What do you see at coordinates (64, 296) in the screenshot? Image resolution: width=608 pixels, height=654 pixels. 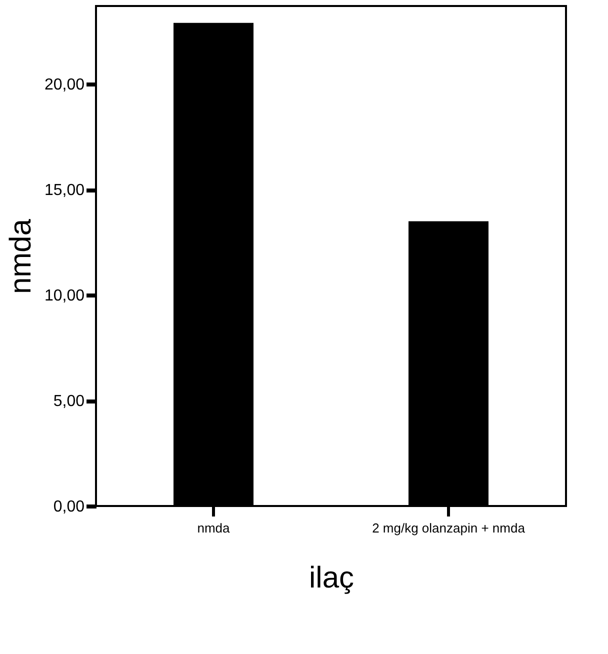 I see `y-tick-label: 10,00` at bounding box center [64, 296].